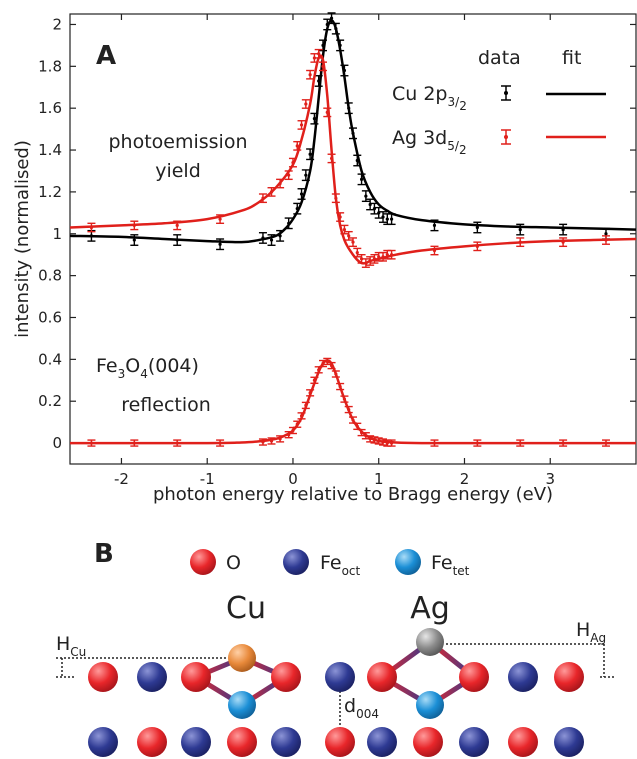 This screenshot has height=759, width=637. Describe the element at coordinates (246, 608) in the screenshot. I see `site-label-cu: Cu` at that location.